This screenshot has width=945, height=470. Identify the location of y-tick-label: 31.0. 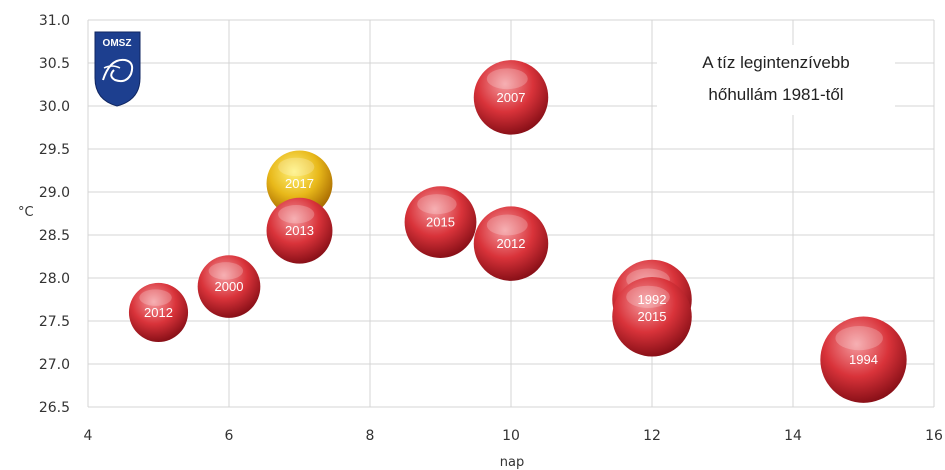
(54, 21).